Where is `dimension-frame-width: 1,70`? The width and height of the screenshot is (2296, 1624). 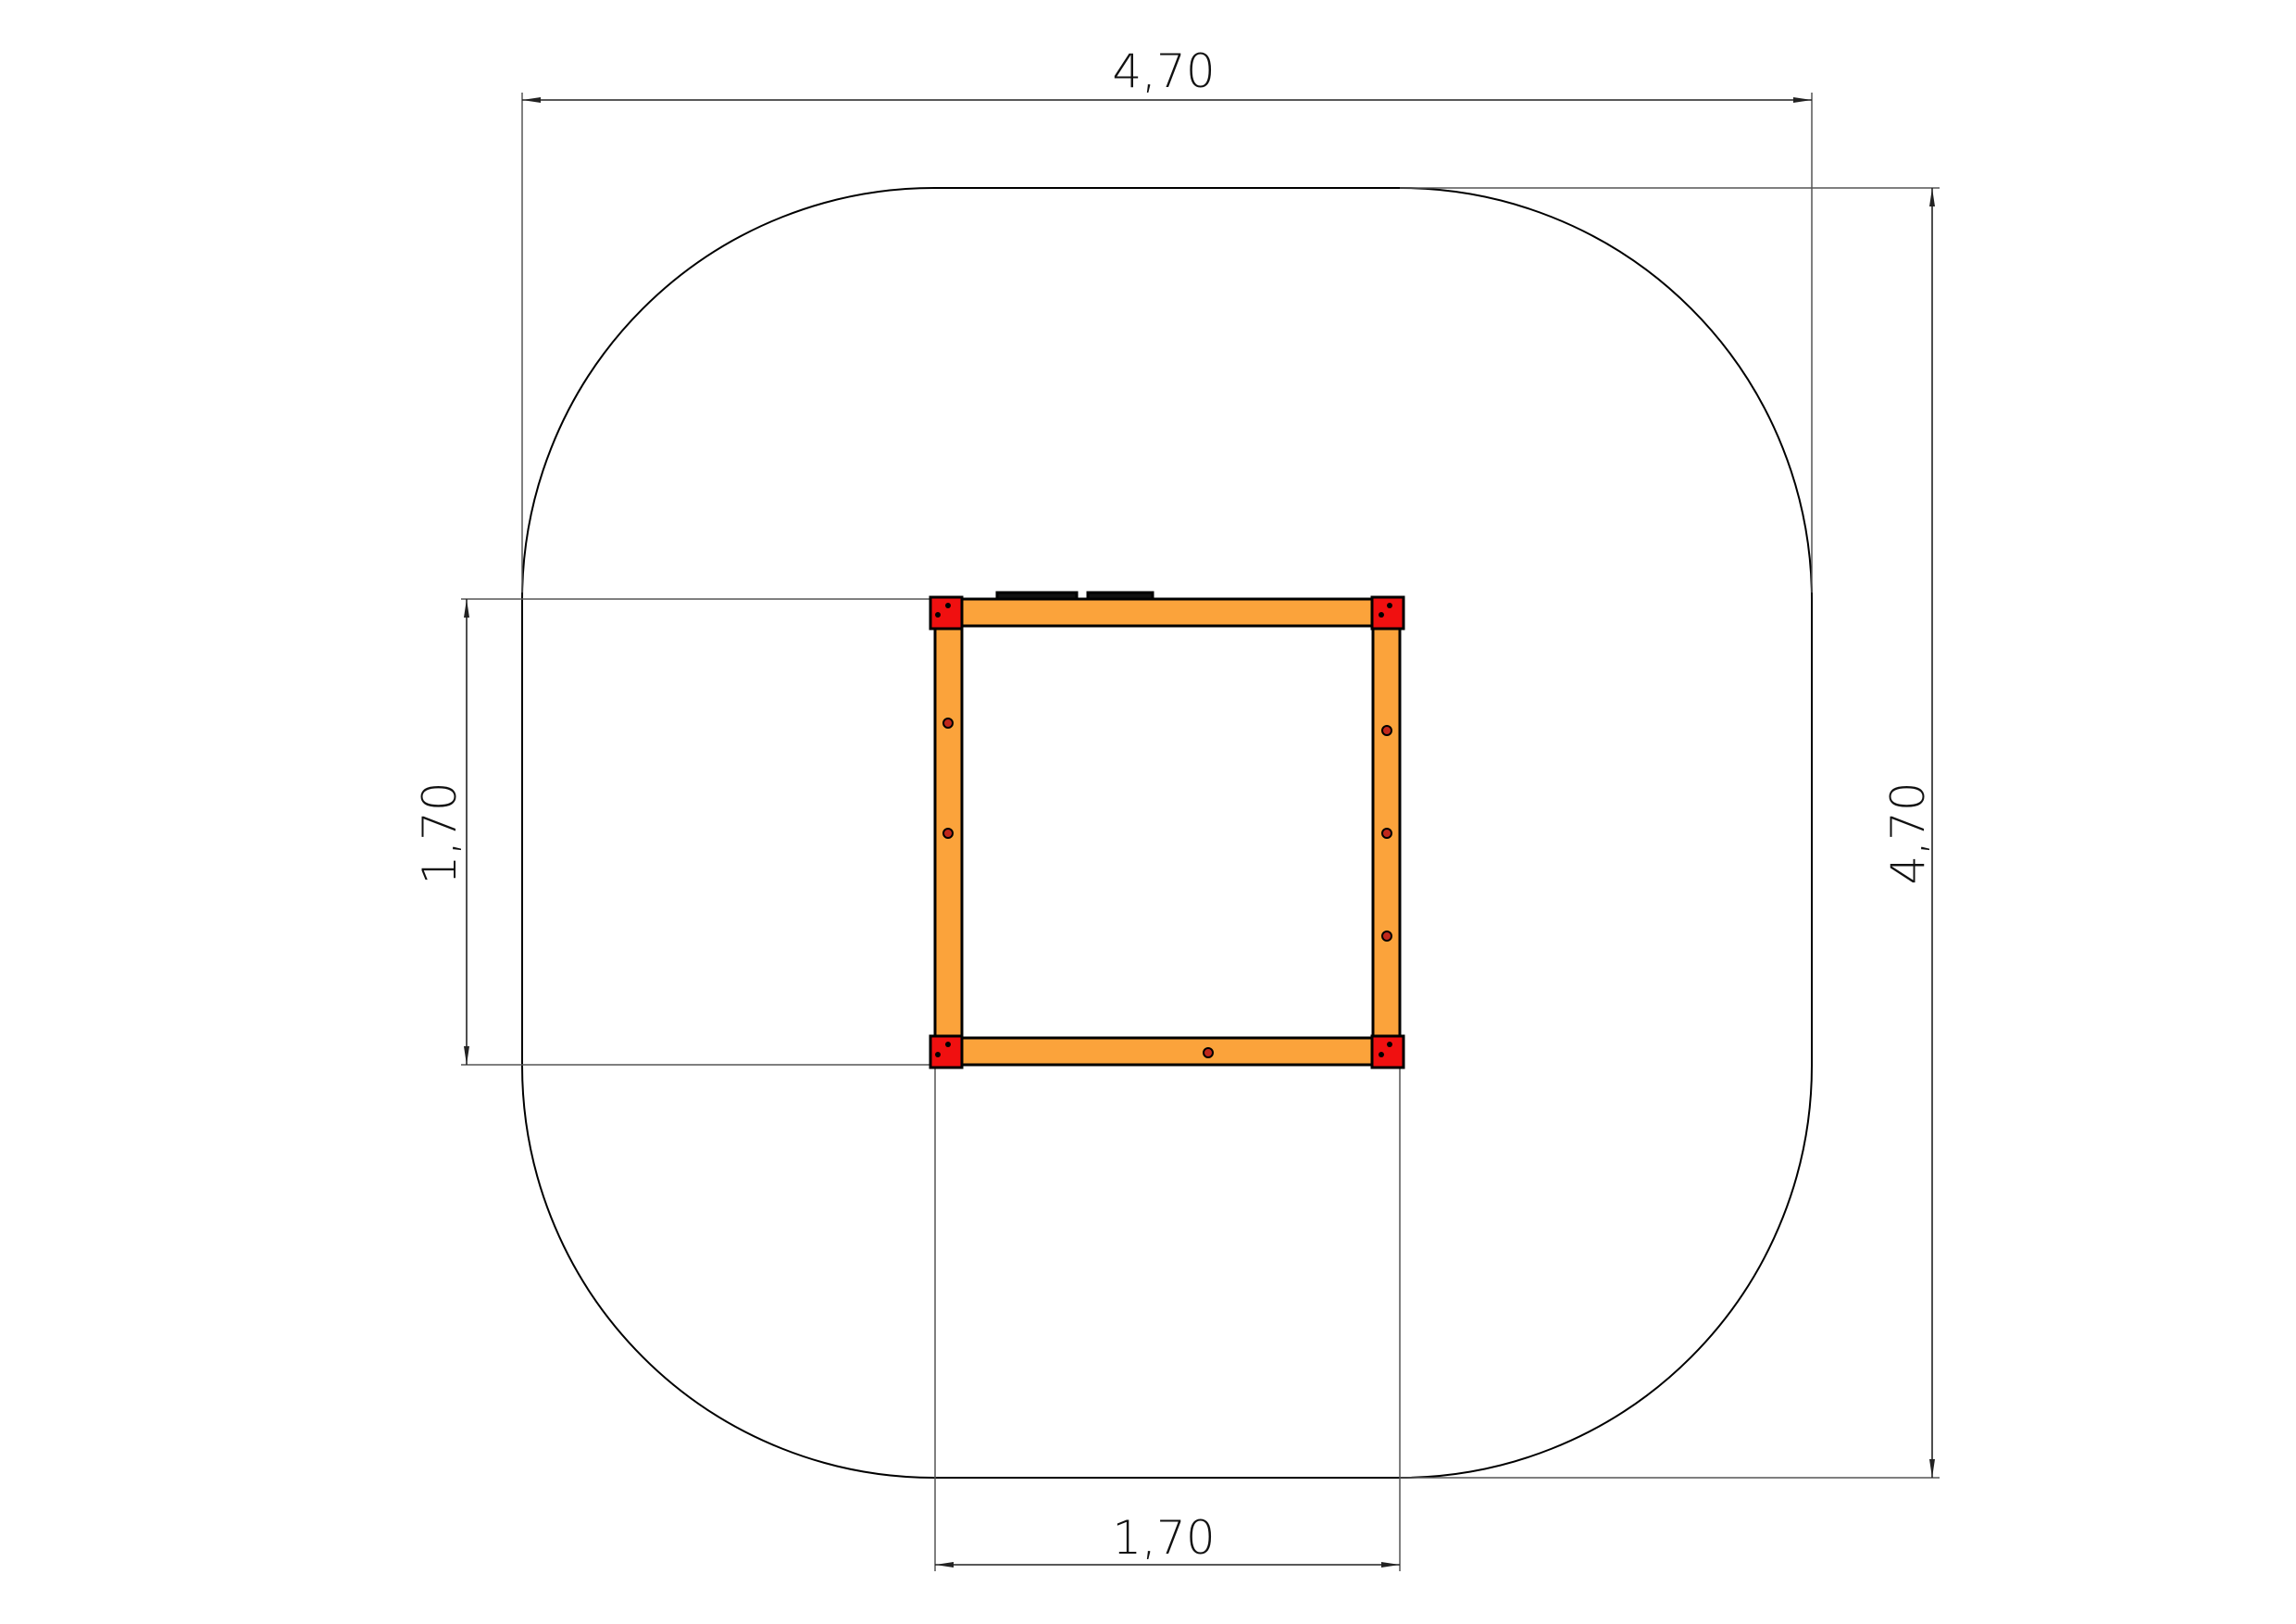 dimension-frame-width: 1,70 is located at coordinates (1163, 1538).